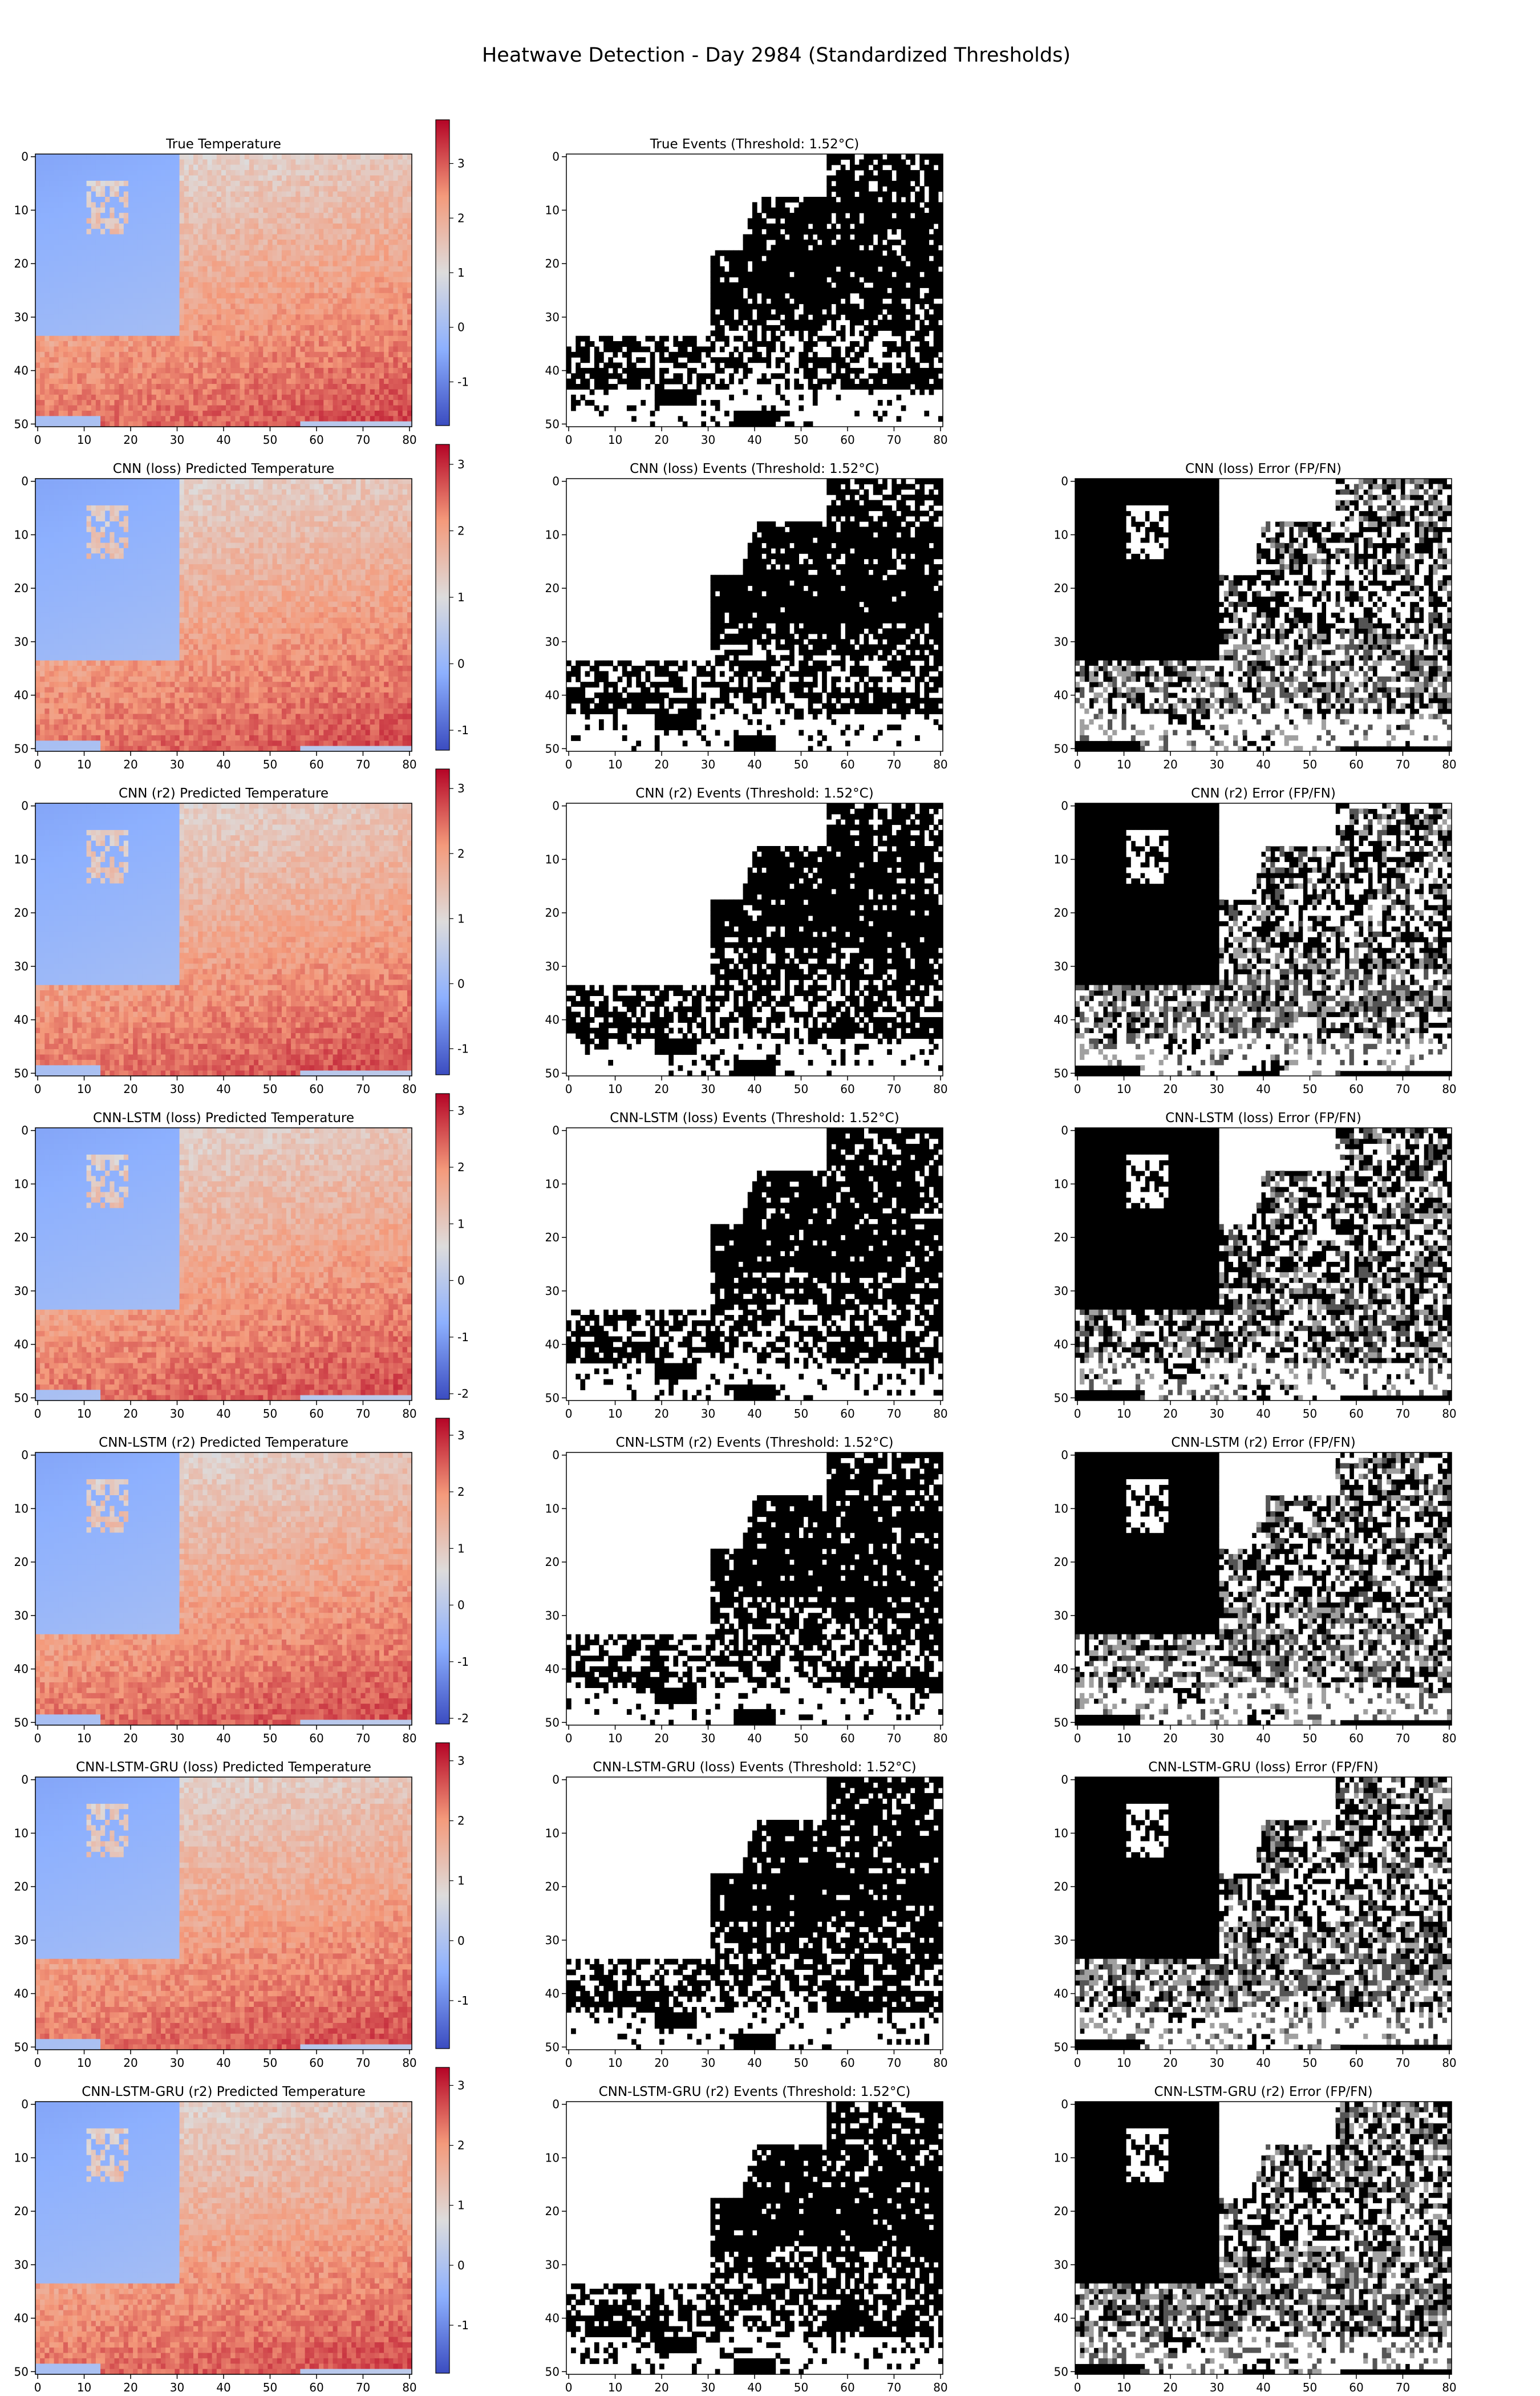 This screenshot has height=2396, width=1540. Describe the element at coordinates (224, 940) in the screenshot. I see `temperature-heatmap` at that location.